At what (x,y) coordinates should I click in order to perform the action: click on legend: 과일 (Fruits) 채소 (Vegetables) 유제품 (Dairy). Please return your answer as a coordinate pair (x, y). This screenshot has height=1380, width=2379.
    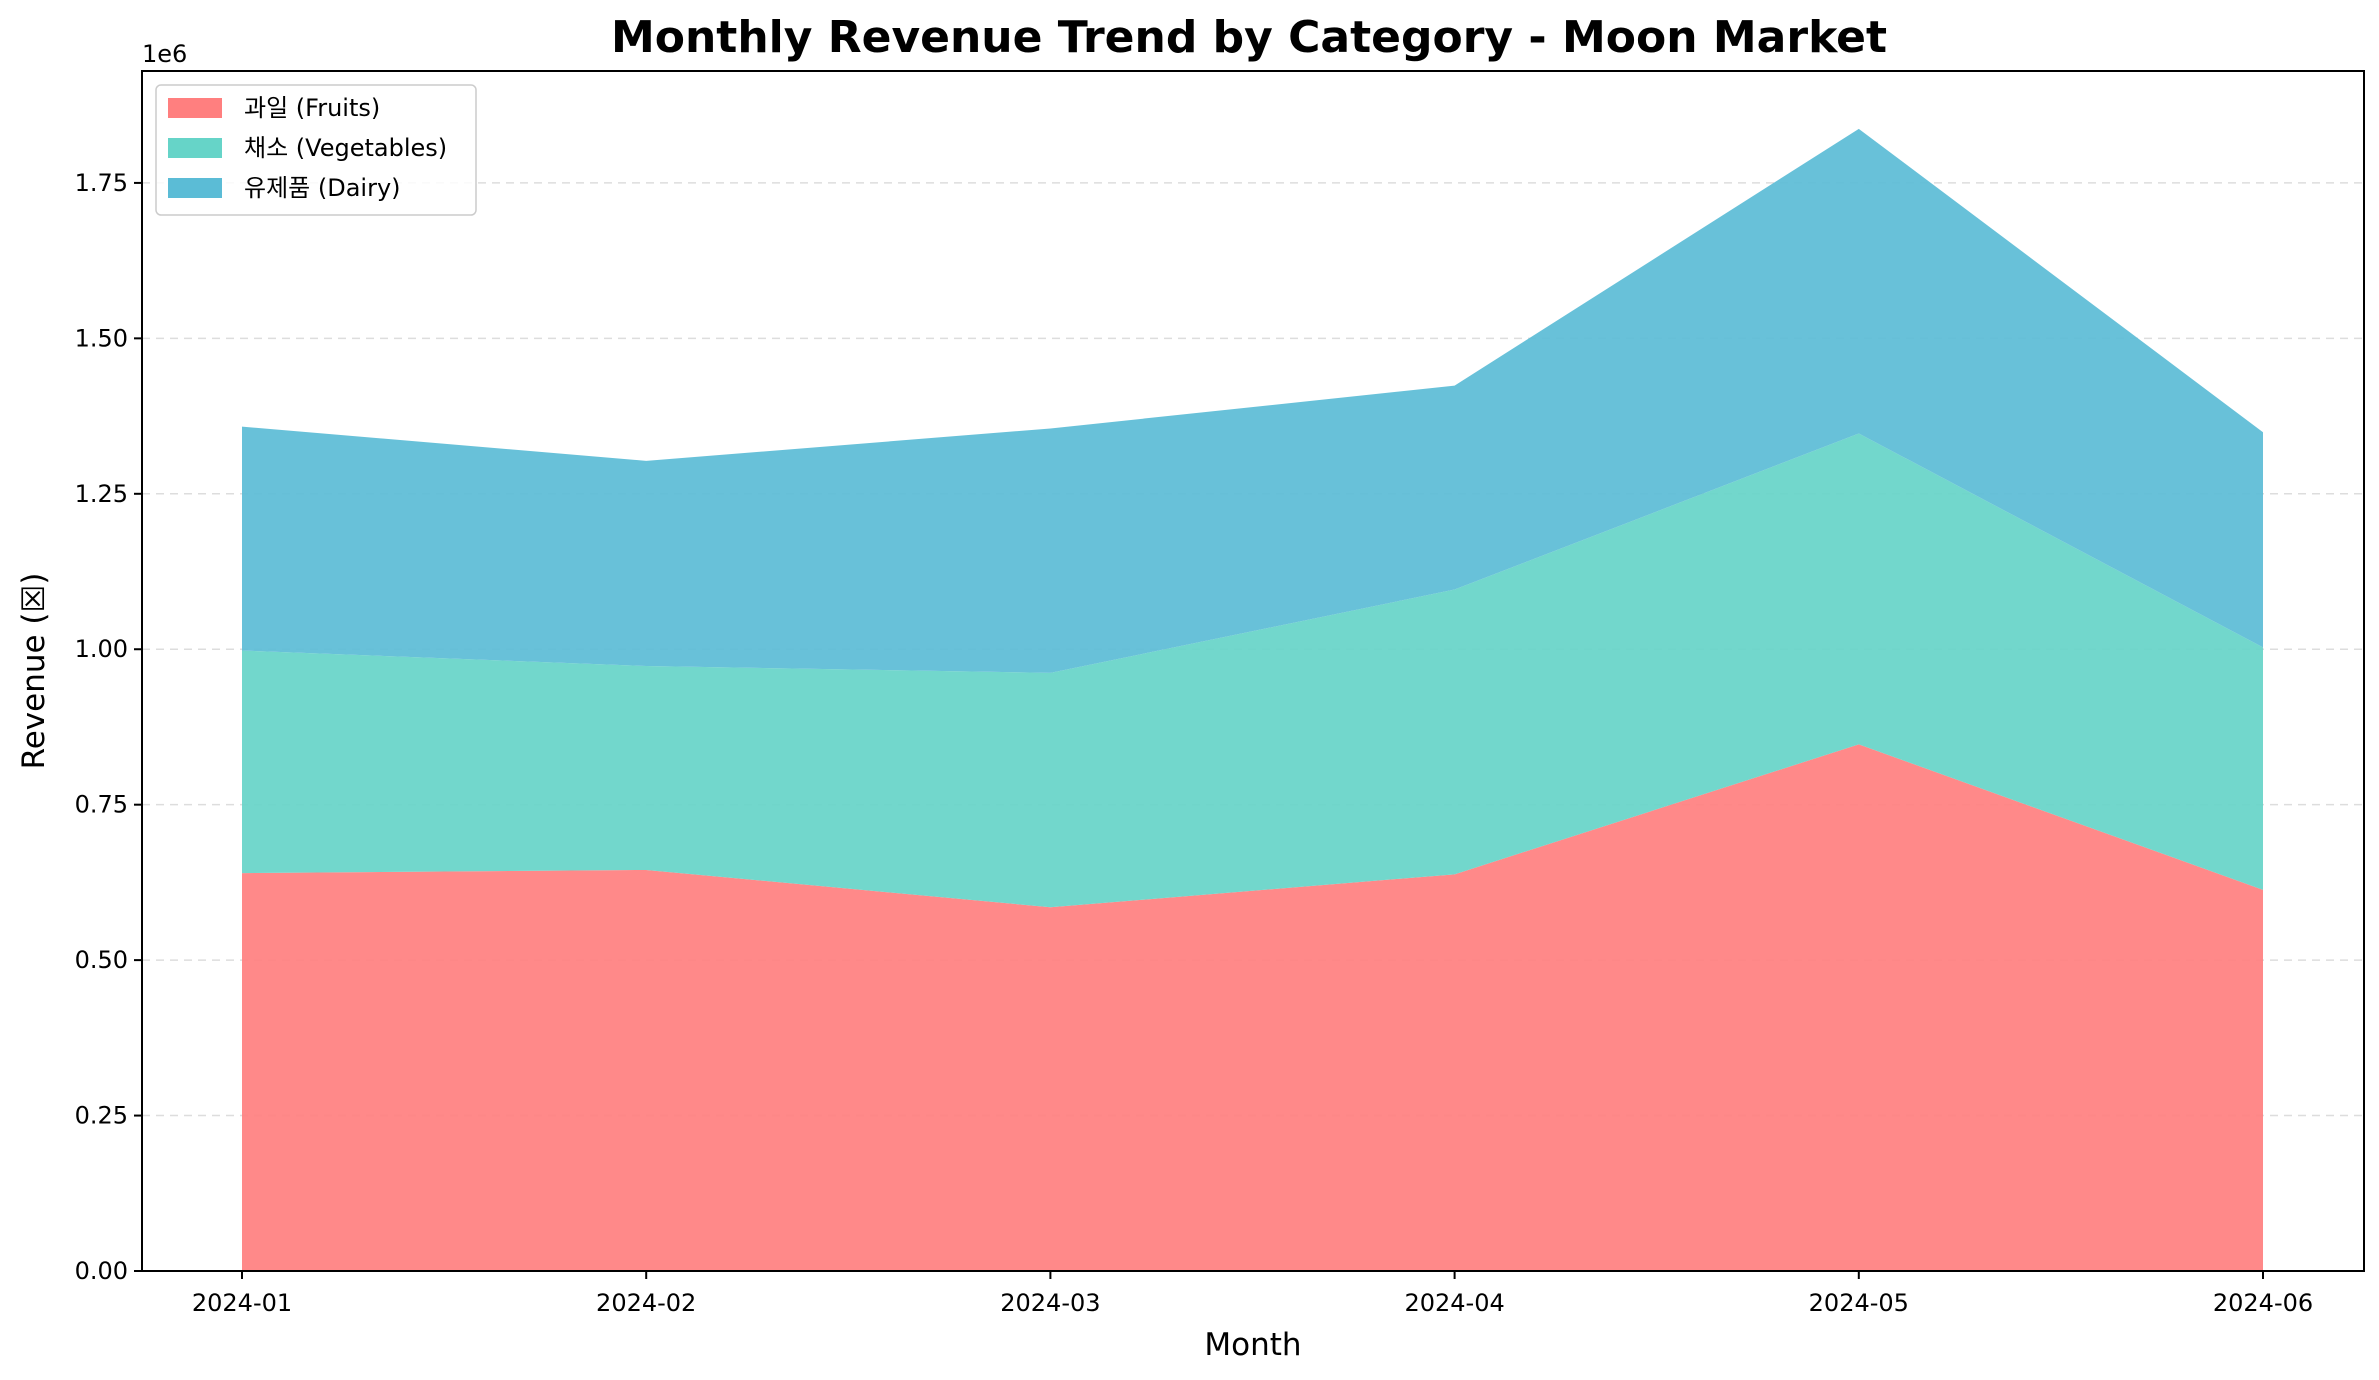
    Looking at the image, I should click on (316, 150).